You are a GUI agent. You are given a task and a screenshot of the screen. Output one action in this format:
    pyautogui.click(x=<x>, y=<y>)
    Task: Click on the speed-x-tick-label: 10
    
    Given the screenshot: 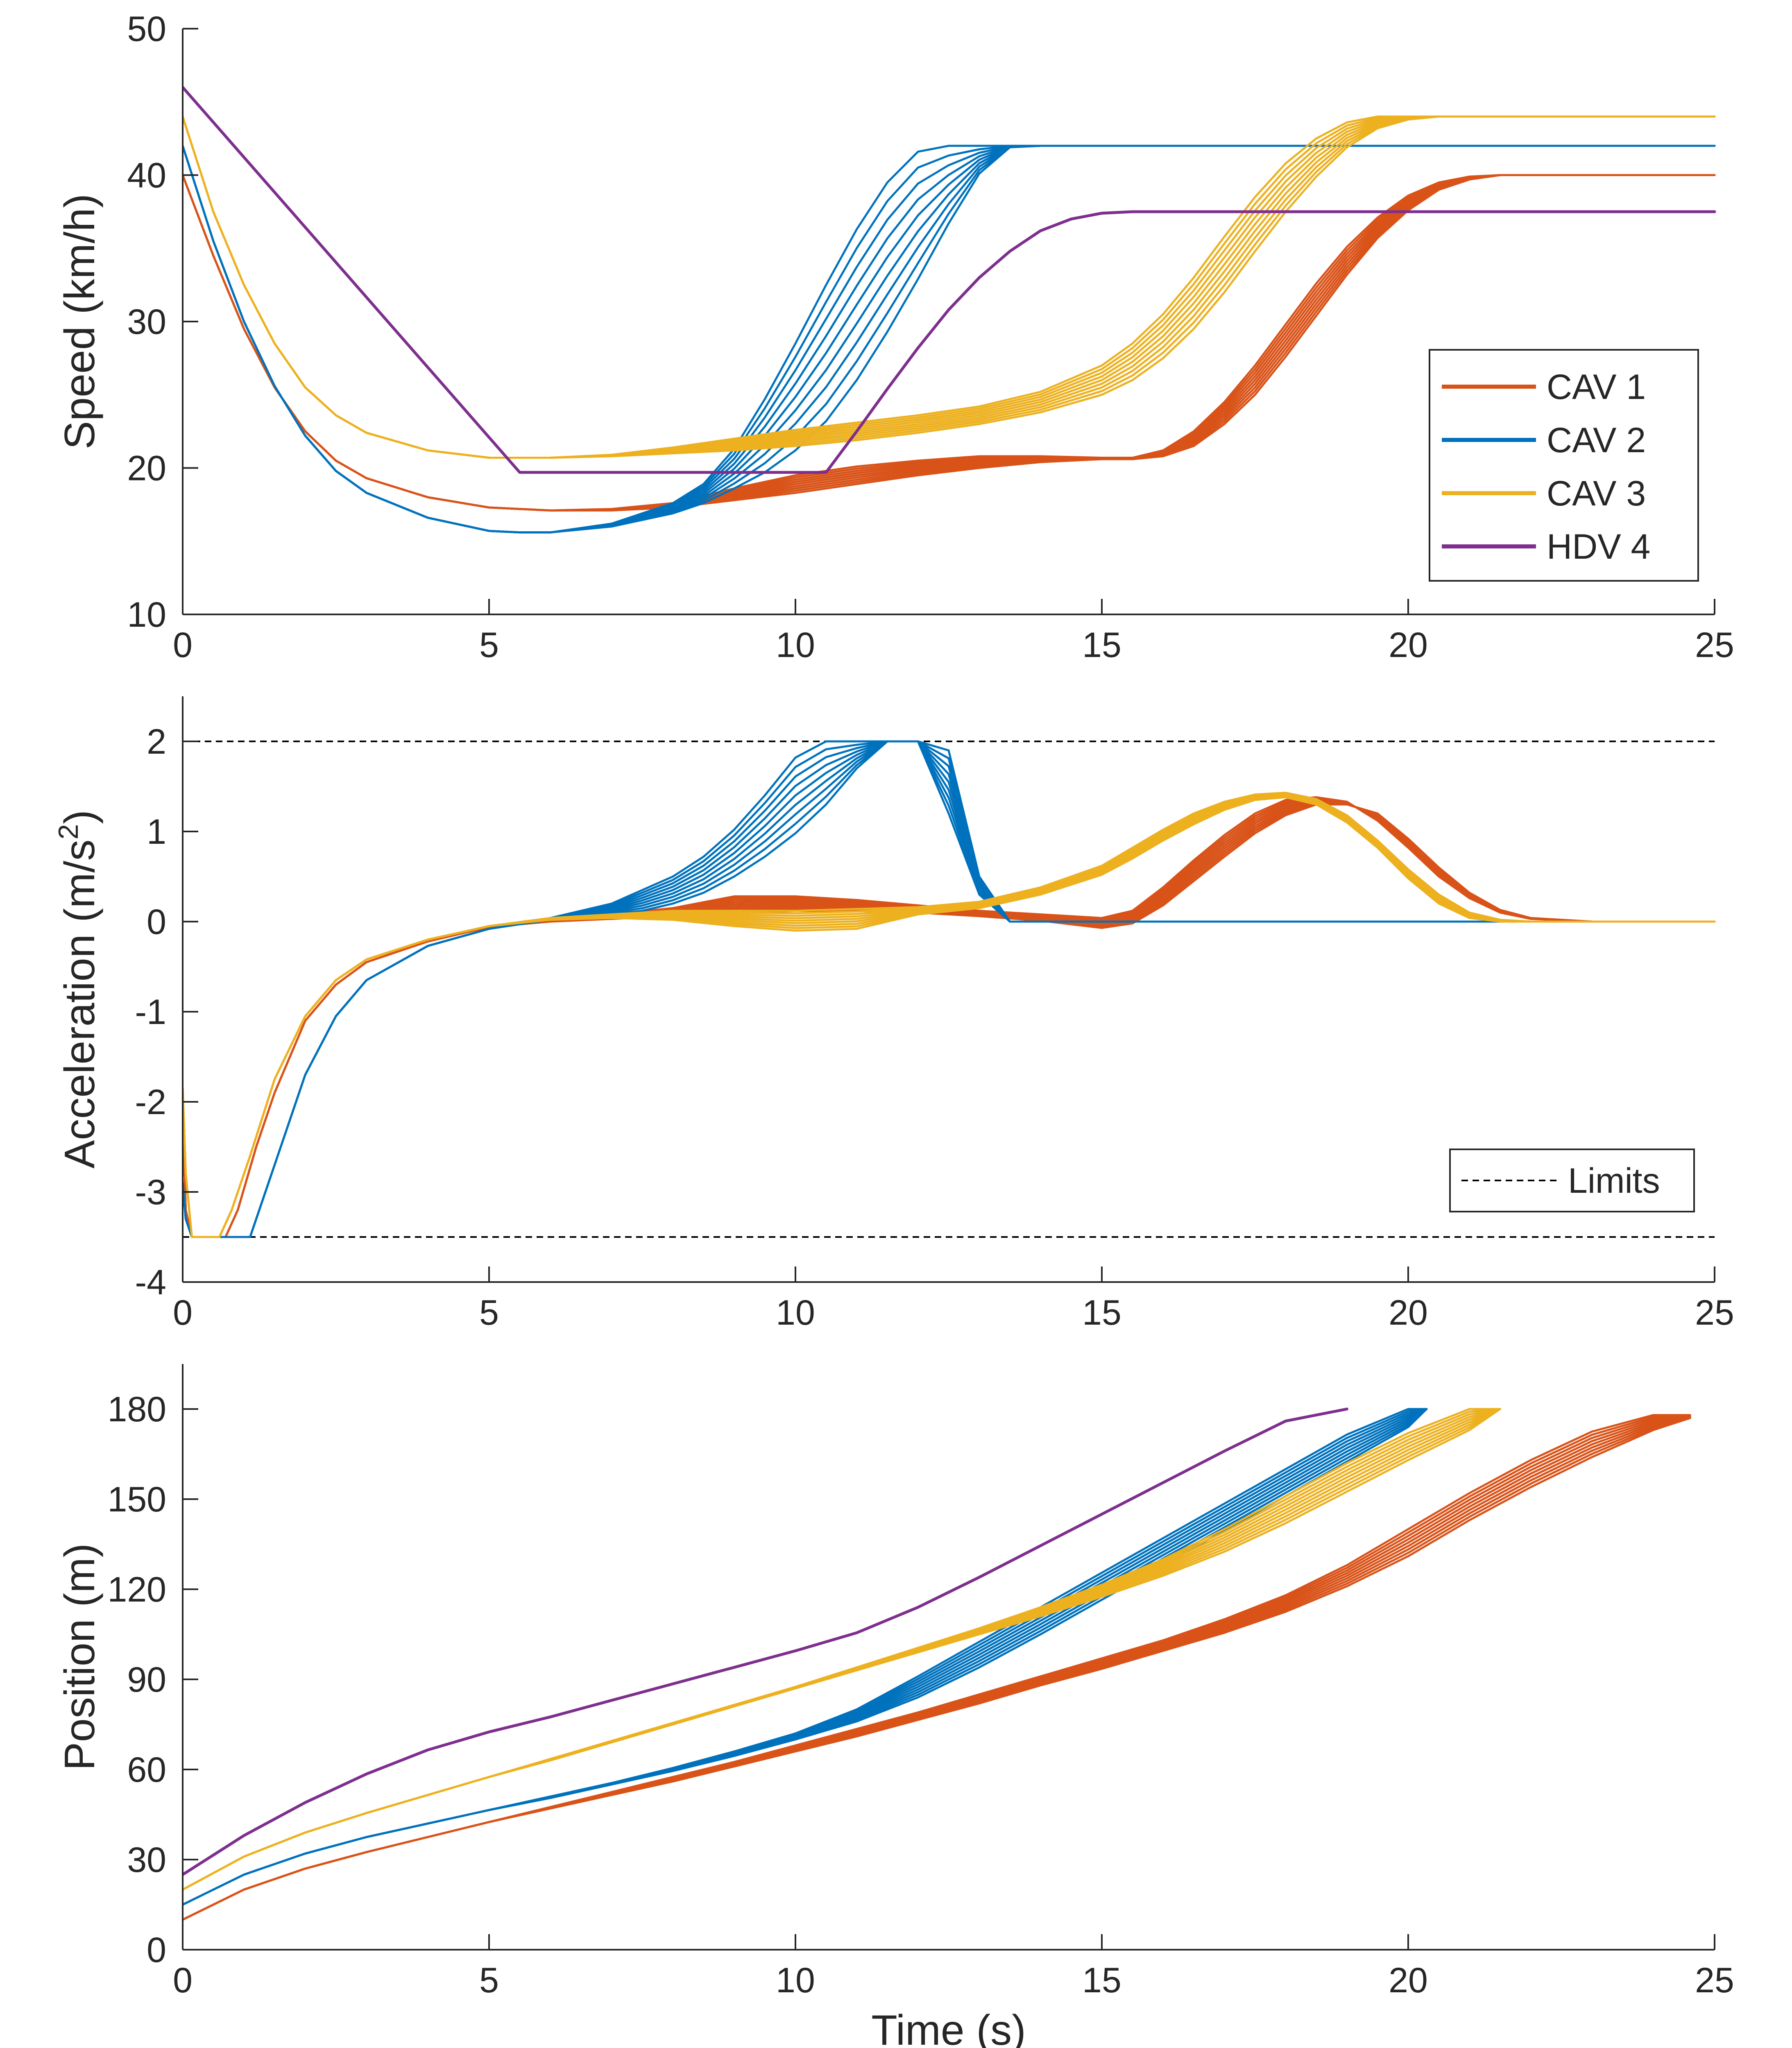 What is the action you would take?
    pyautogui.click(x=795, y=645)
    